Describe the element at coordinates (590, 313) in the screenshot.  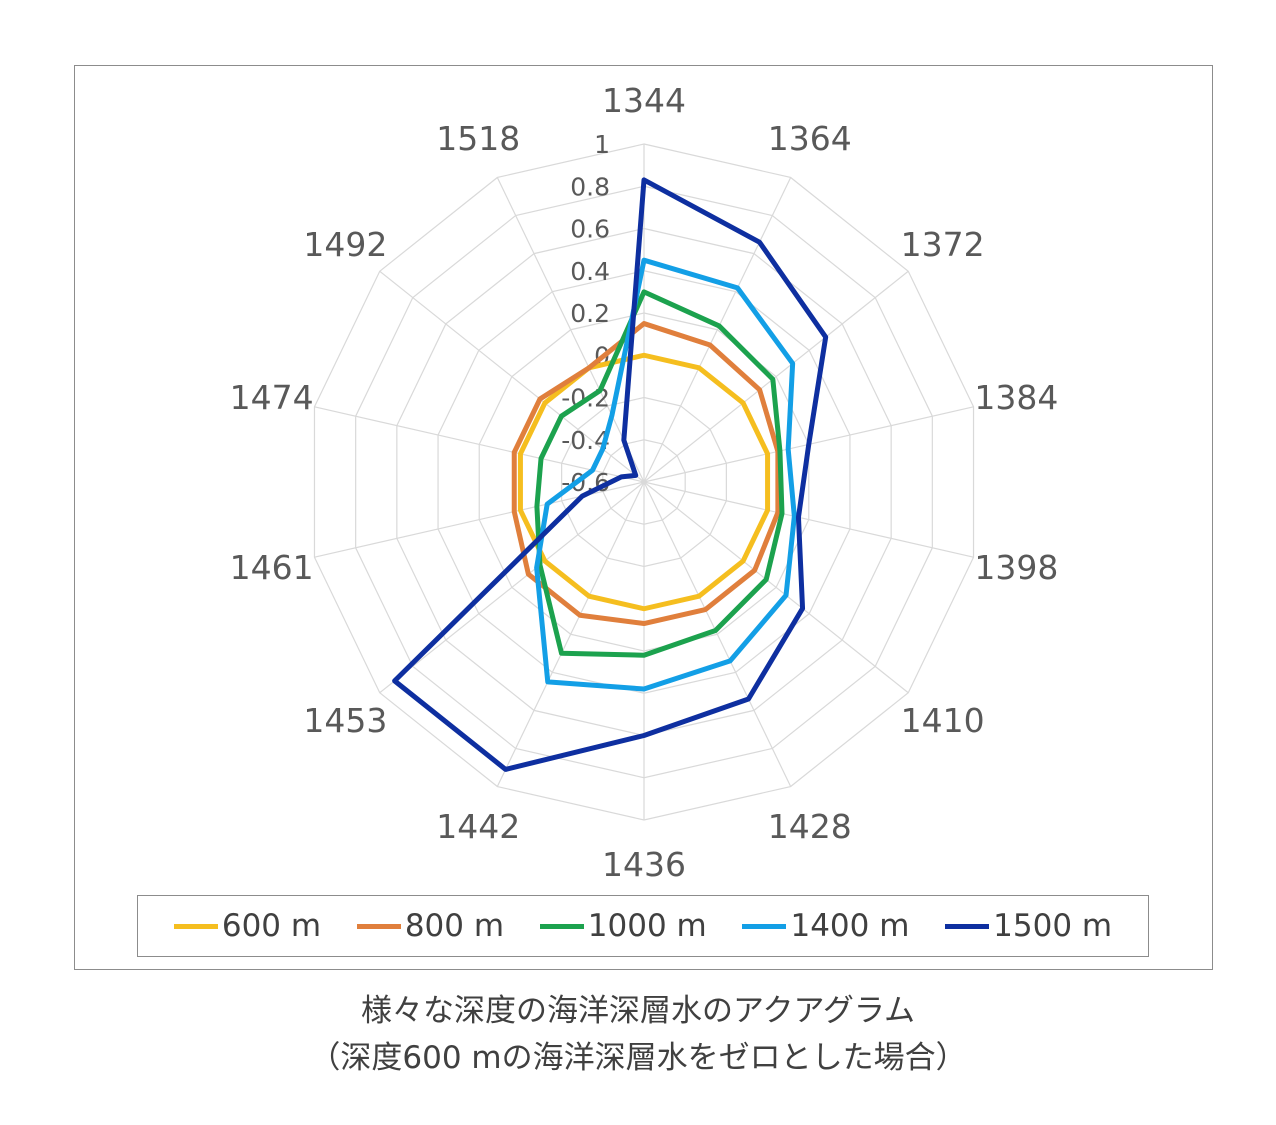
I see `tick-label: 0.2` at that location.